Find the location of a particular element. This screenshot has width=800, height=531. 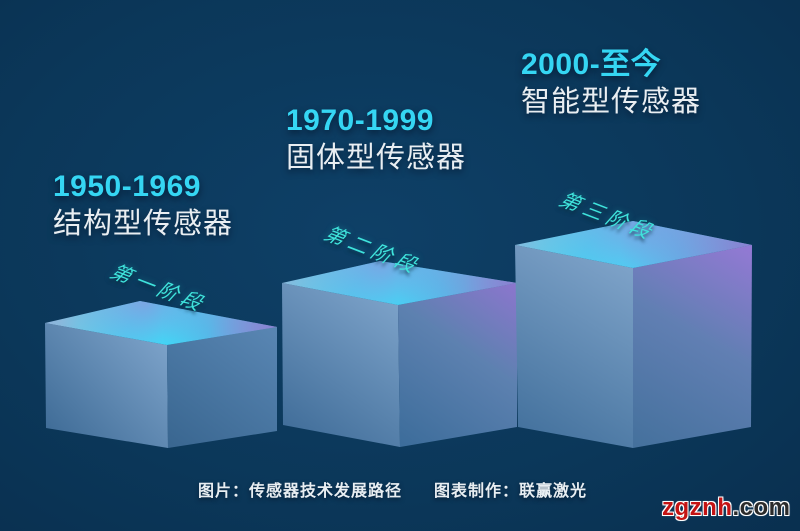

stage-2-heading: 1970-1999 固体型传感器 is located at coordinates (376, 139).